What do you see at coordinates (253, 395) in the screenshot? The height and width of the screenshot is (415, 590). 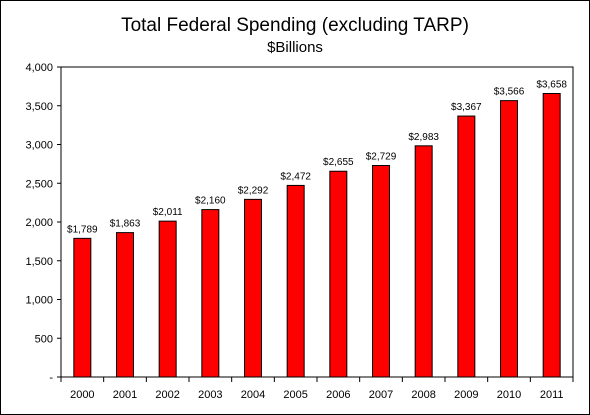 I see `x-tick-label: 2004` at bounding box center [253, 395].